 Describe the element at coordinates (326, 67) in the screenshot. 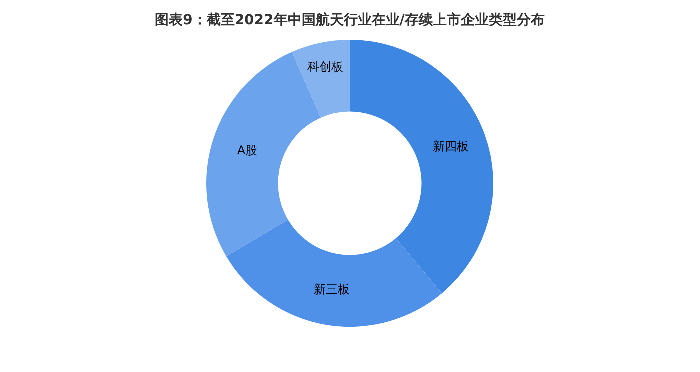

I see `slice-label: 科创板` at that location.